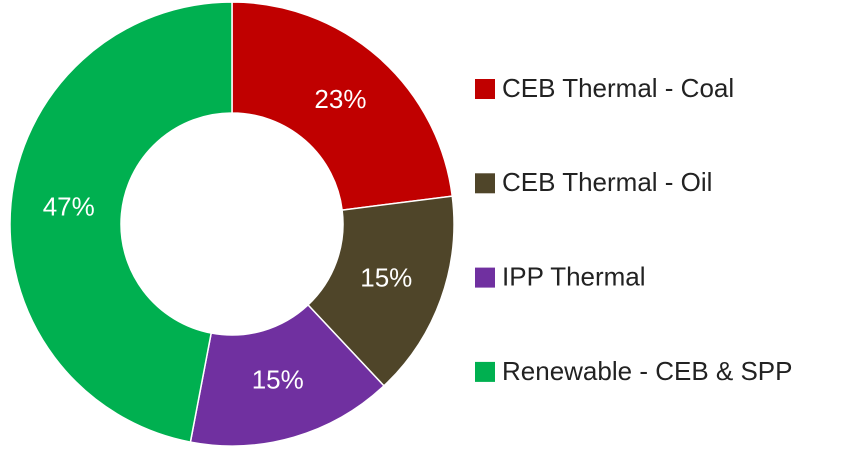  Describe the element at coordinates (69, 206) in the screenshot. I see `slice-label: 47%` at that location.